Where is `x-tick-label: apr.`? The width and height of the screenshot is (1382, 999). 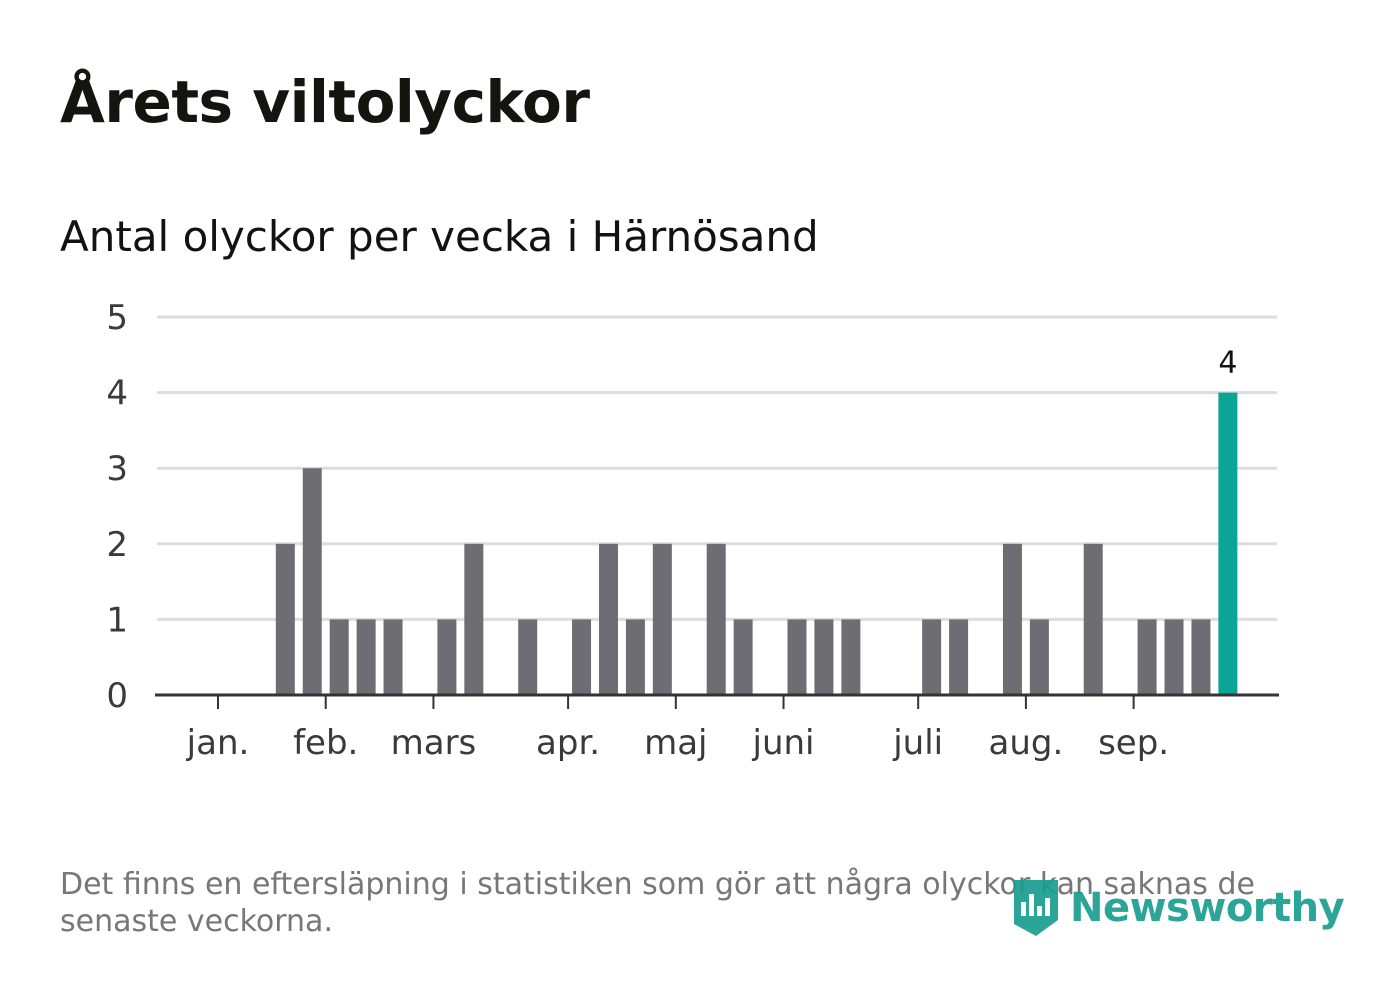 x-tick-label: apr. is located at coordinates (568, 743).